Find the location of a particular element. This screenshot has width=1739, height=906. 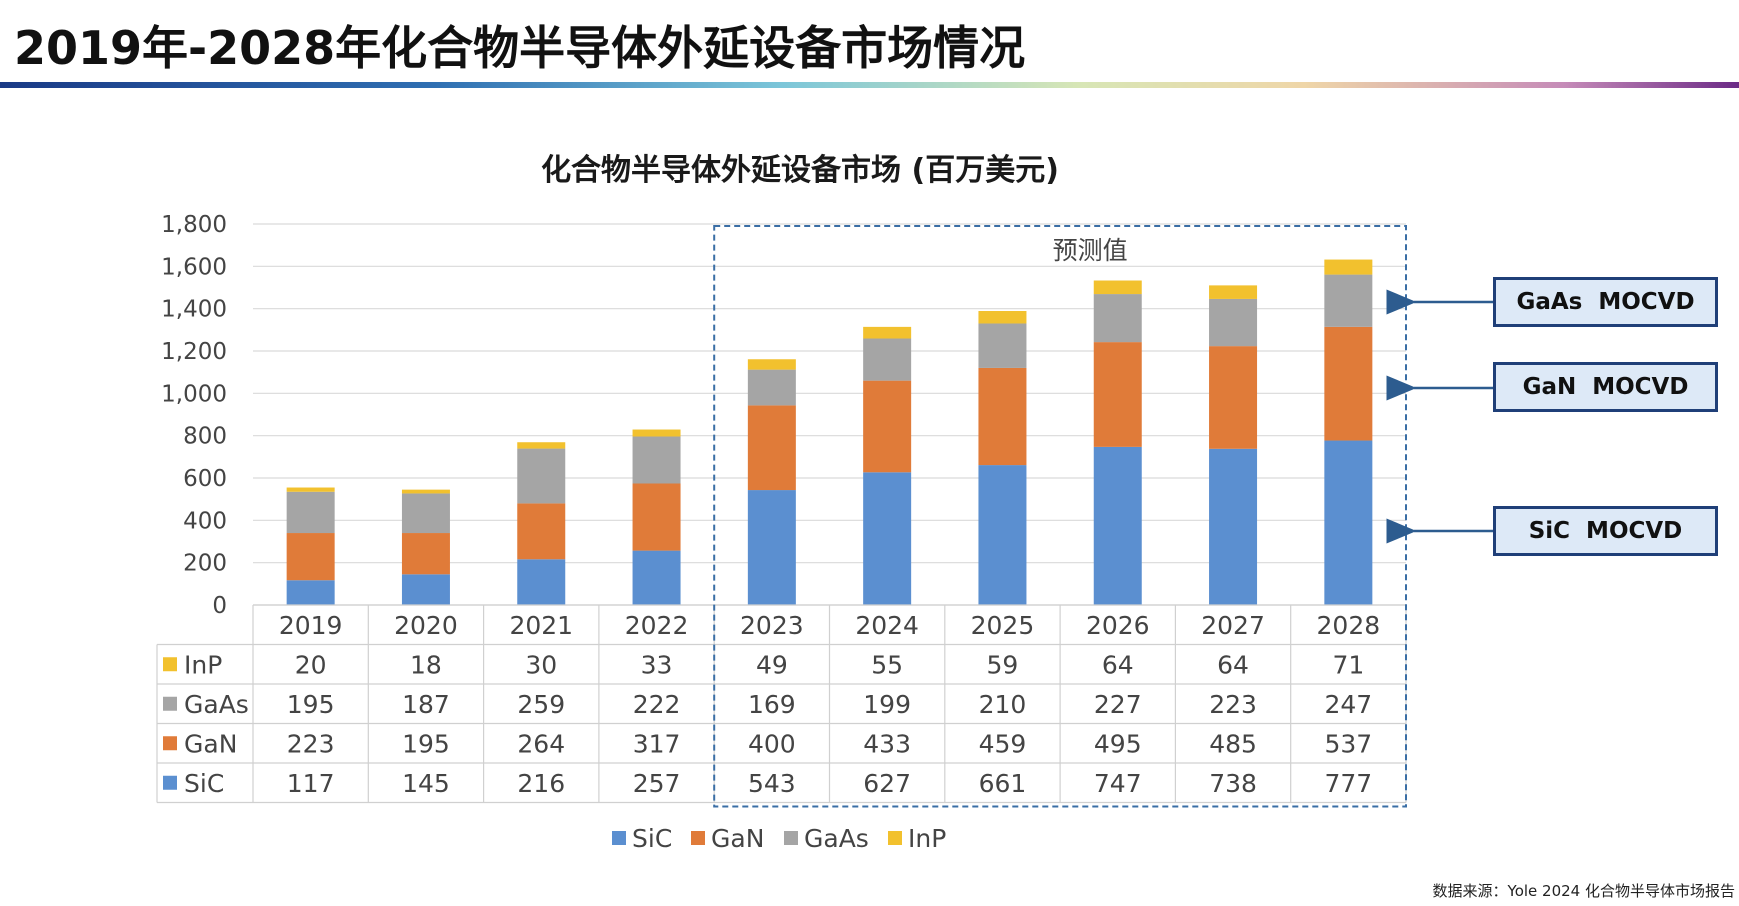

legend-label: GaAs is located at coordinates (836, 838).